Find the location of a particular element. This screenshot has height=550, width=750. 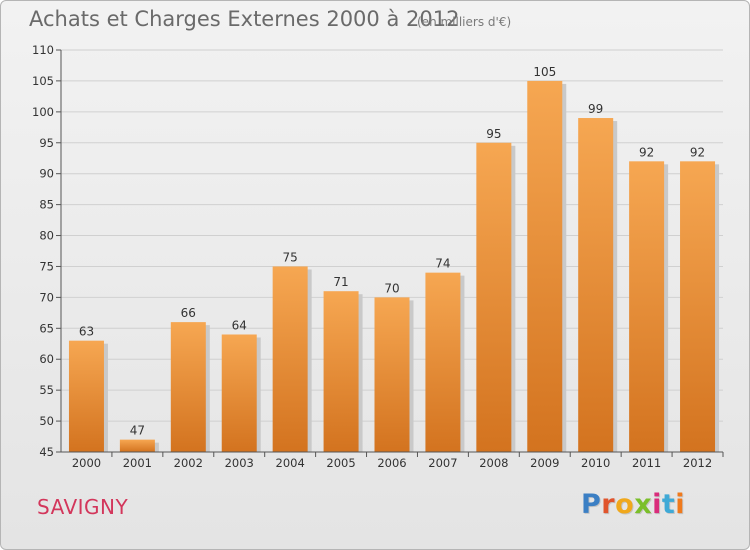

logo-letter: r is located at coordinates (608, 504).